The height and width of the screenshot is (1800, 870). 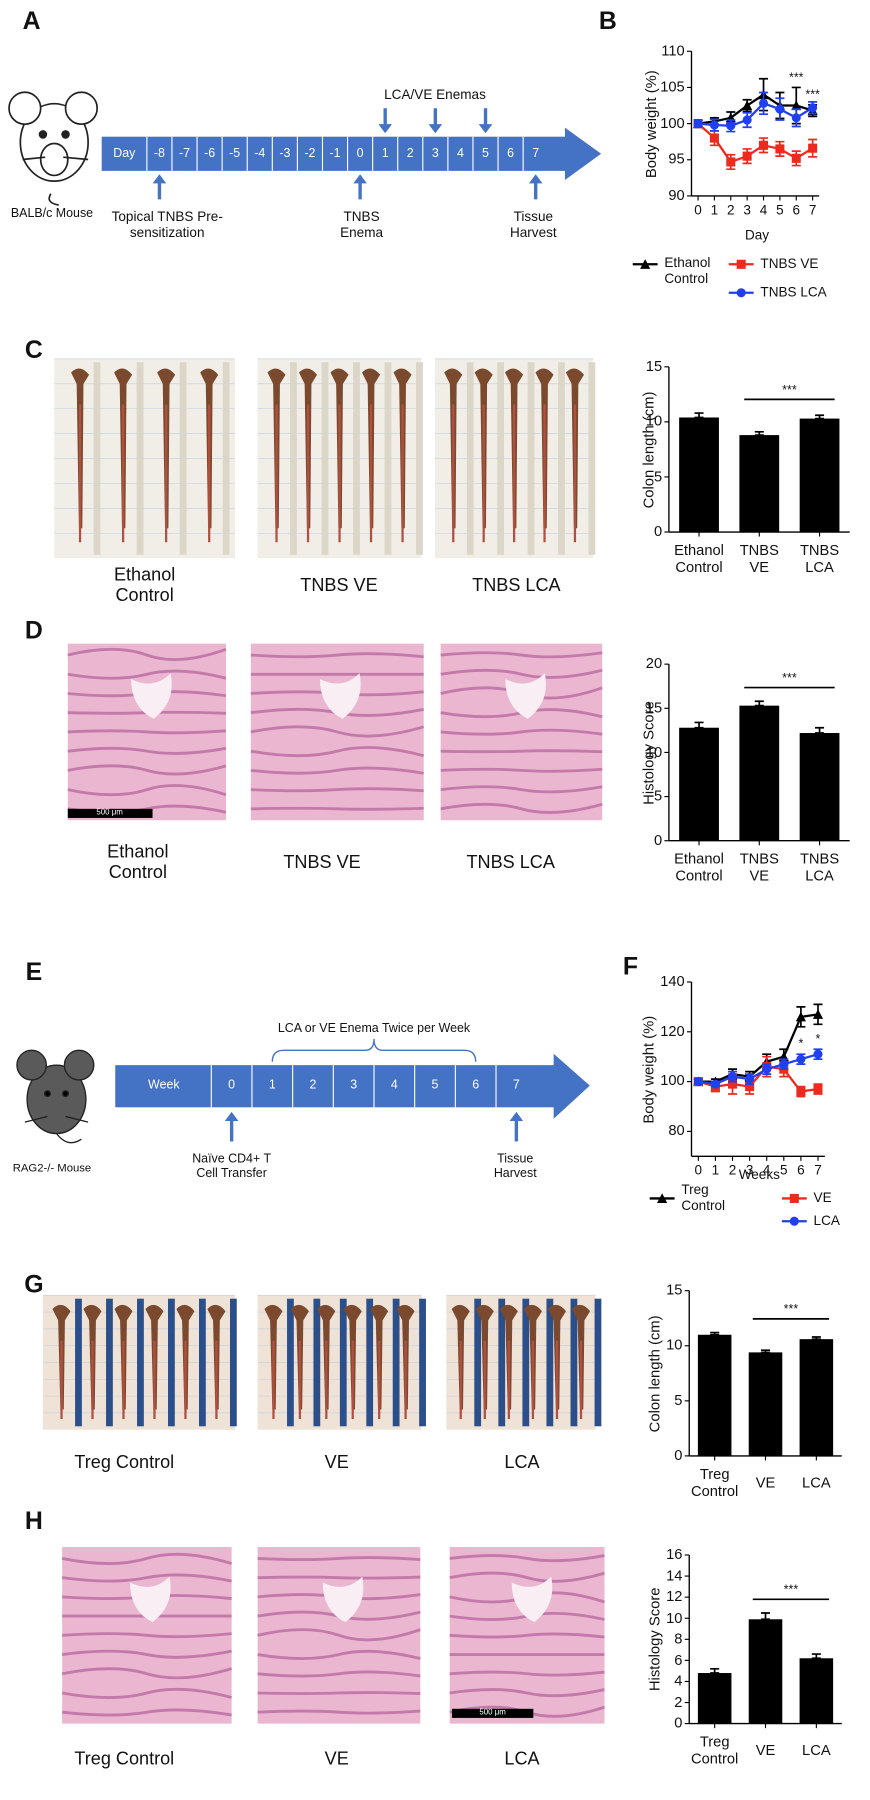 What do you see at coordinates (360, 153) in the screenshot?
I see `timeline-cell: 0` at bounding box center [360, 153].